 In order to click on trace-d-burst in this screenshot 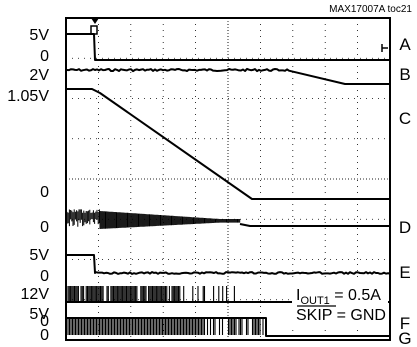, I will do `click(153, 219)`.